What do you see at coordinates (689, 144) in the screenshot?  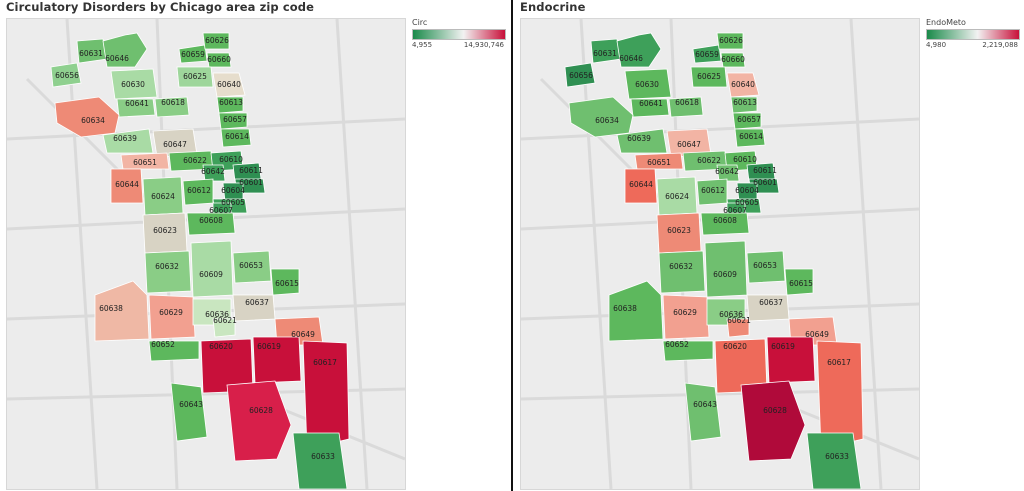 I see `zip-label-60647: 60647` at bounding box center [689, 144].